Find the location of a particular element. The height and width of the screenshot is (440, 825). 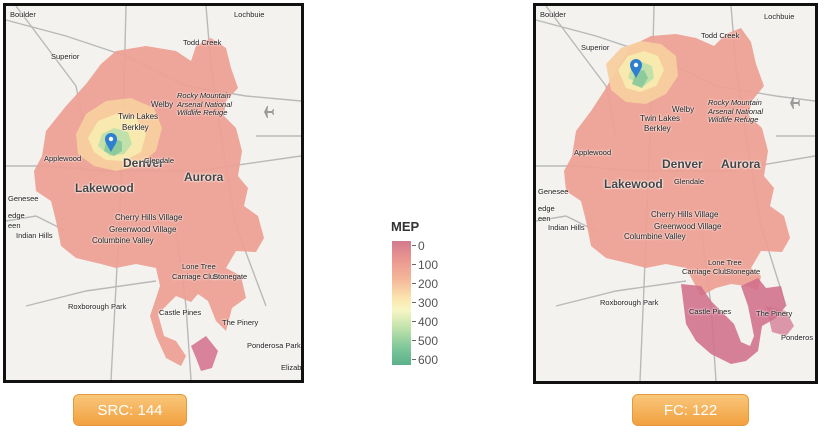

label-ponderosa: Ponderos is located at coordinates (797, 337).